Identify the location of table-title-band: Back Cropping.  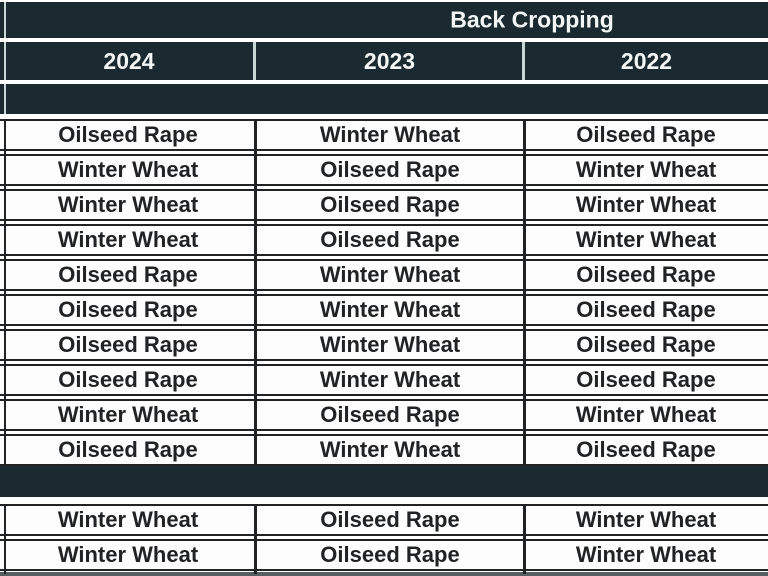
(384, 20).